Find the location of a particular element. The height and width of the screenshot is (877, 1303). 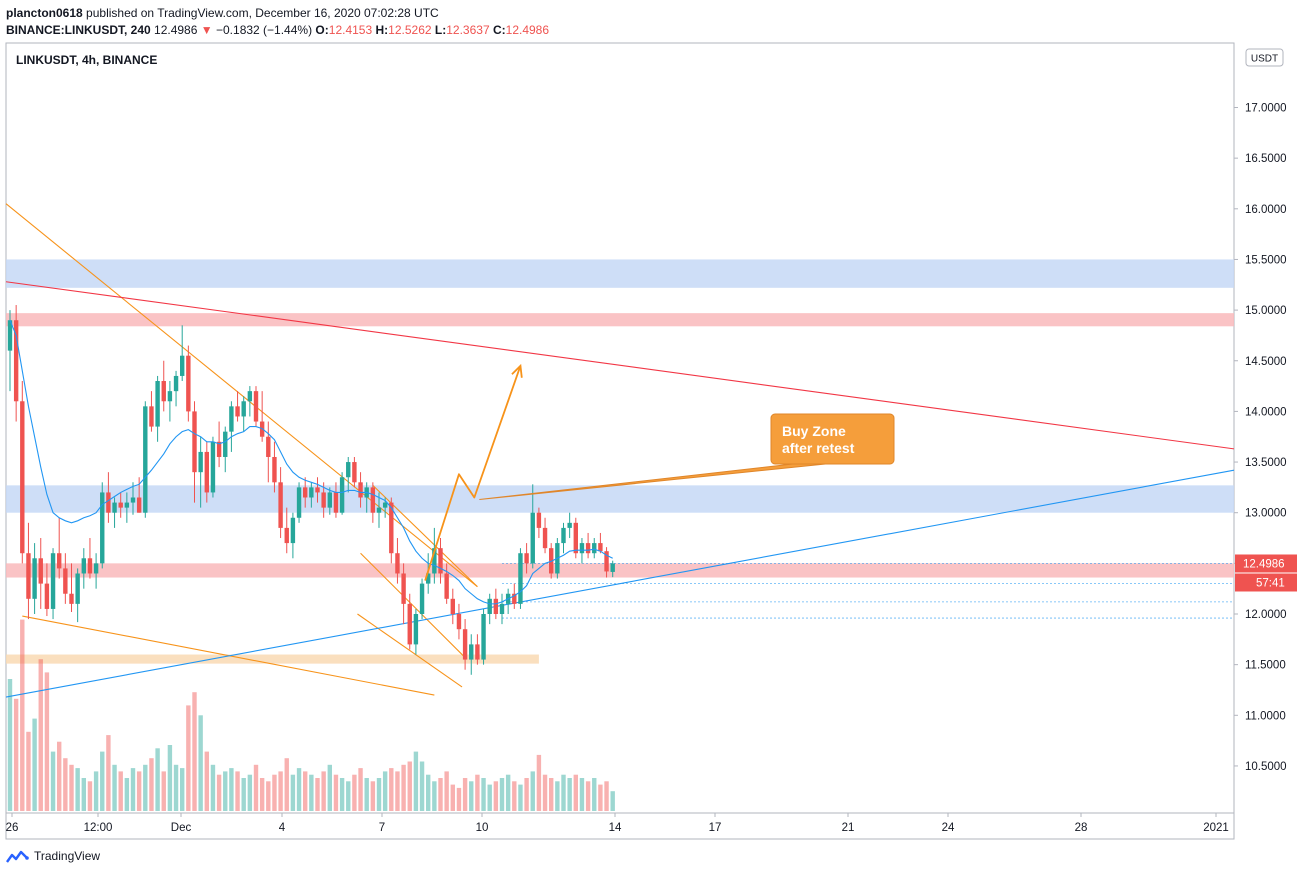

down-arrow-icon: ▼ is located at coordinates (206, 30).